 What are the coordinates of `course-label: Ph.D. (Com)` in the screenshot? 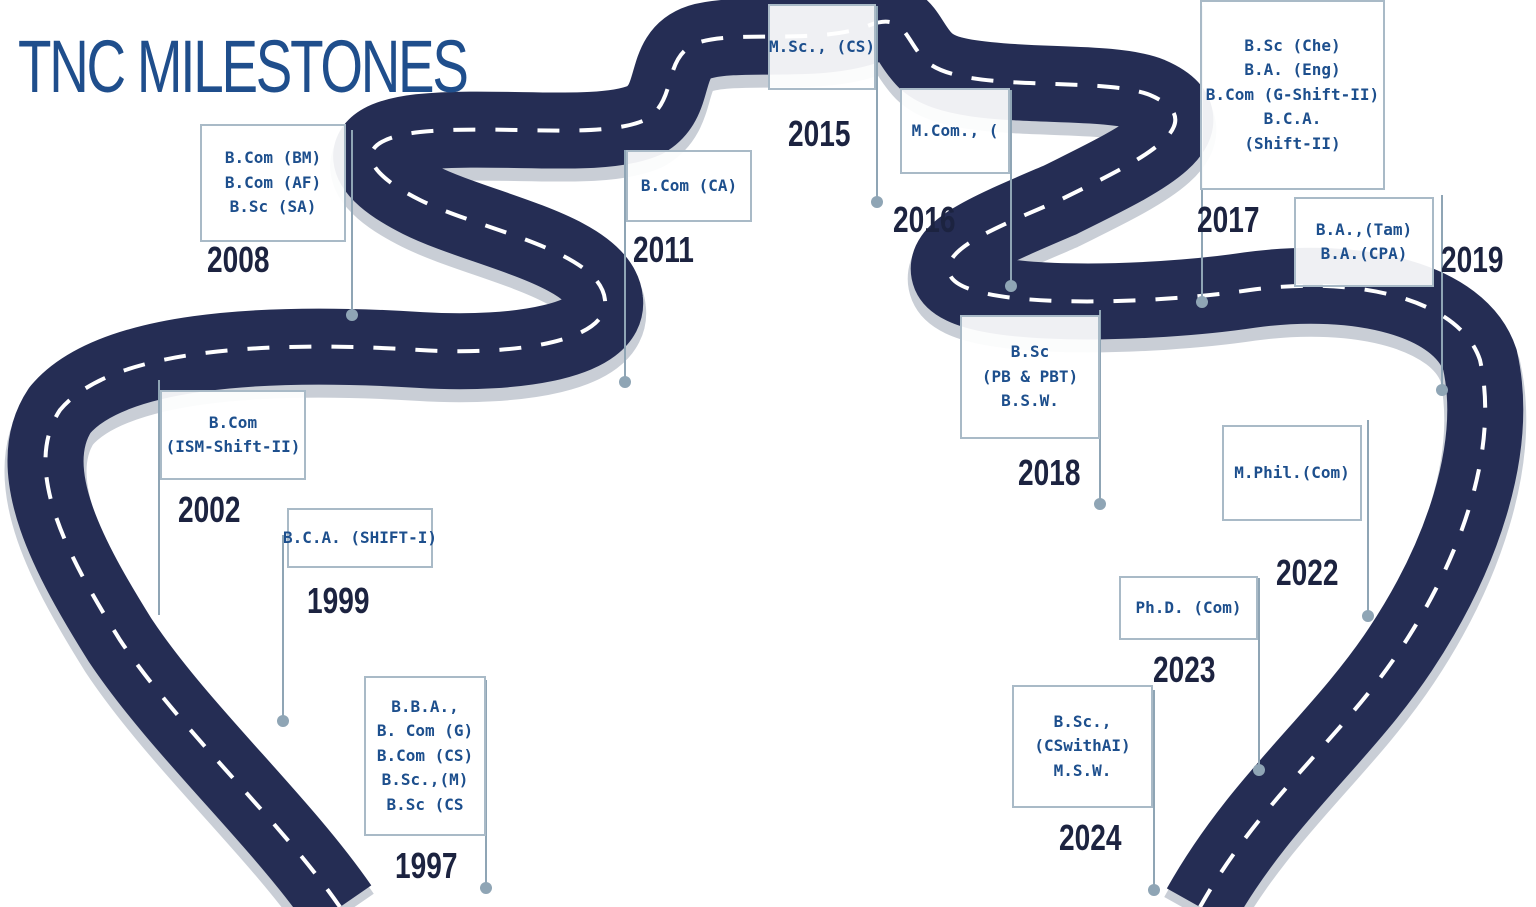 It's located at (1188, 607).